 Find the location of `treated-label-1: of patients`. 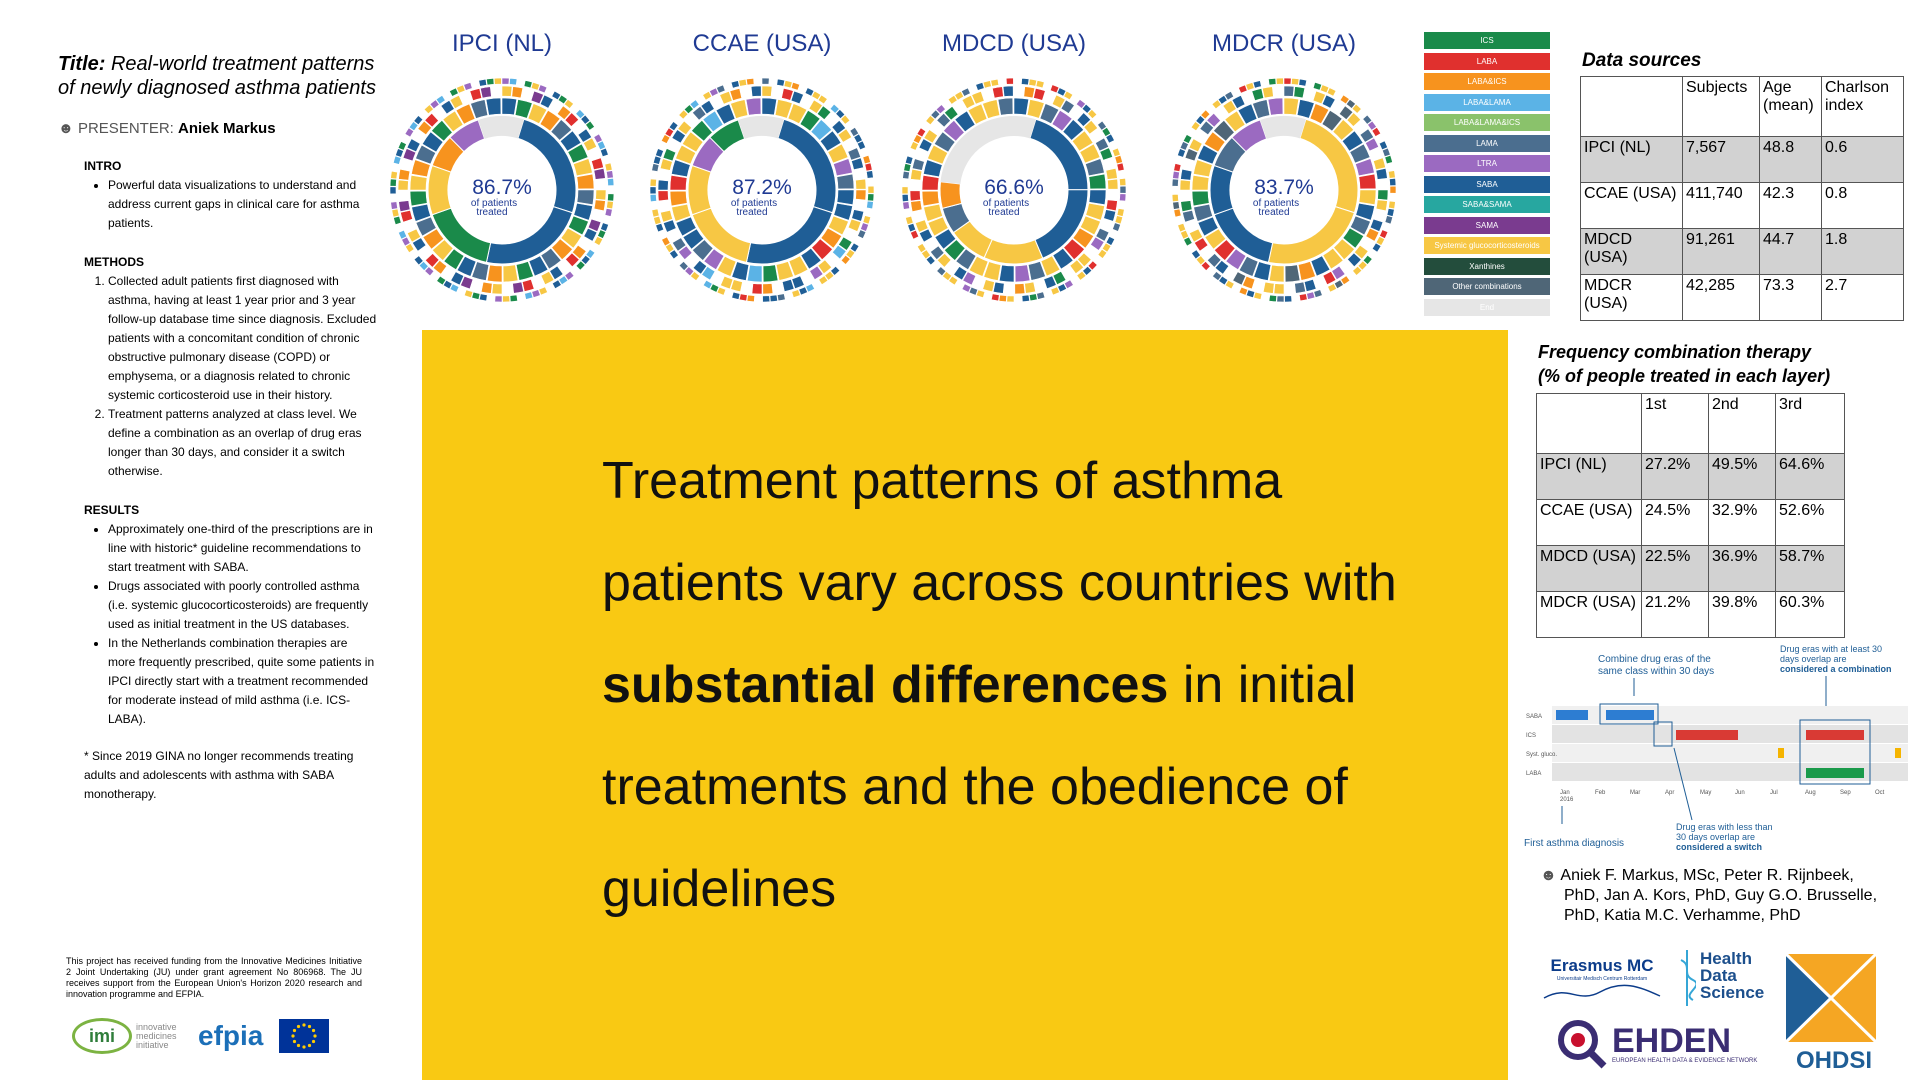

treated-label-1: of patients is located at coordinates (1006, 203).